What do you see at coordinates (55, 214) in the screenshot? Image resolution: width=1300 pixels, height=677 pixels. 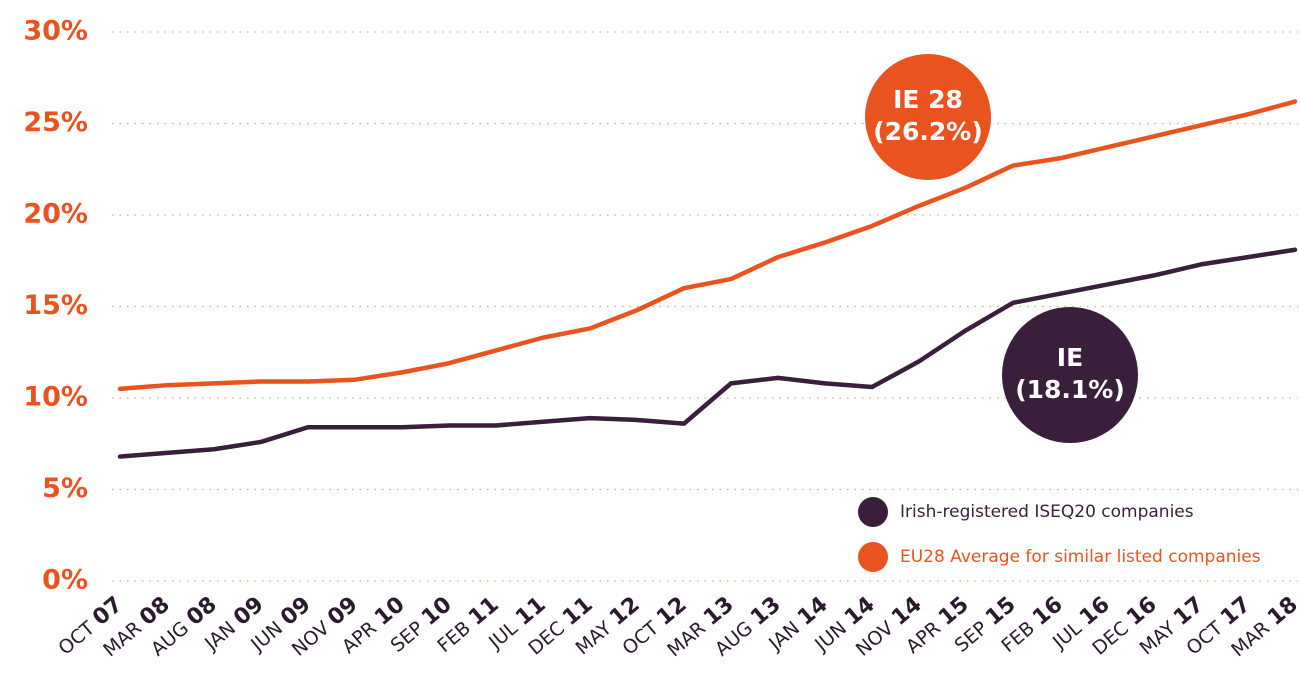 I see `y-tick-label: 20%` at bounding box center [55, 214].